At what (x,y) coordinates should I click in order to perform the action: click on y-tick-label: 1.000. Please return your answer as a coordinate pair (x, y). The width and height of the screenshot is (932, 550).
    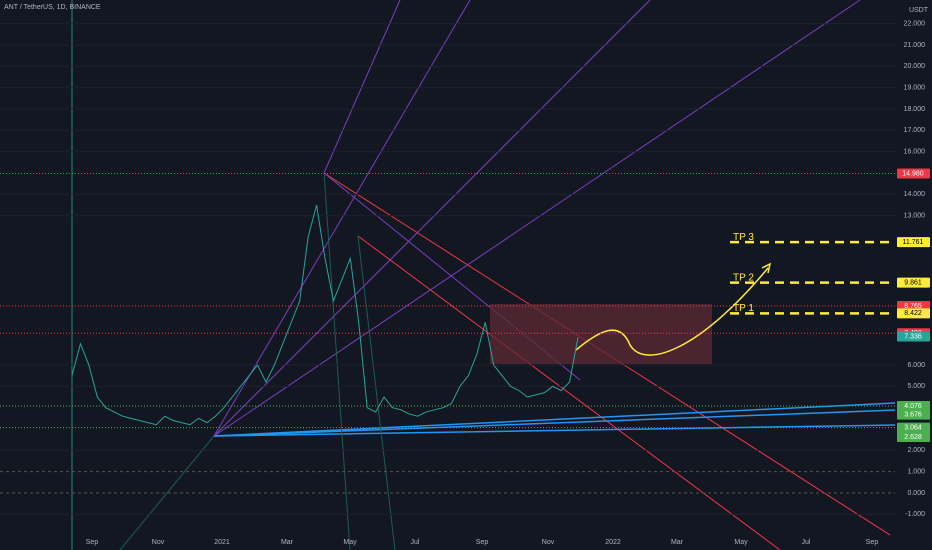
    Looking at the image, I should click on (916, 472).